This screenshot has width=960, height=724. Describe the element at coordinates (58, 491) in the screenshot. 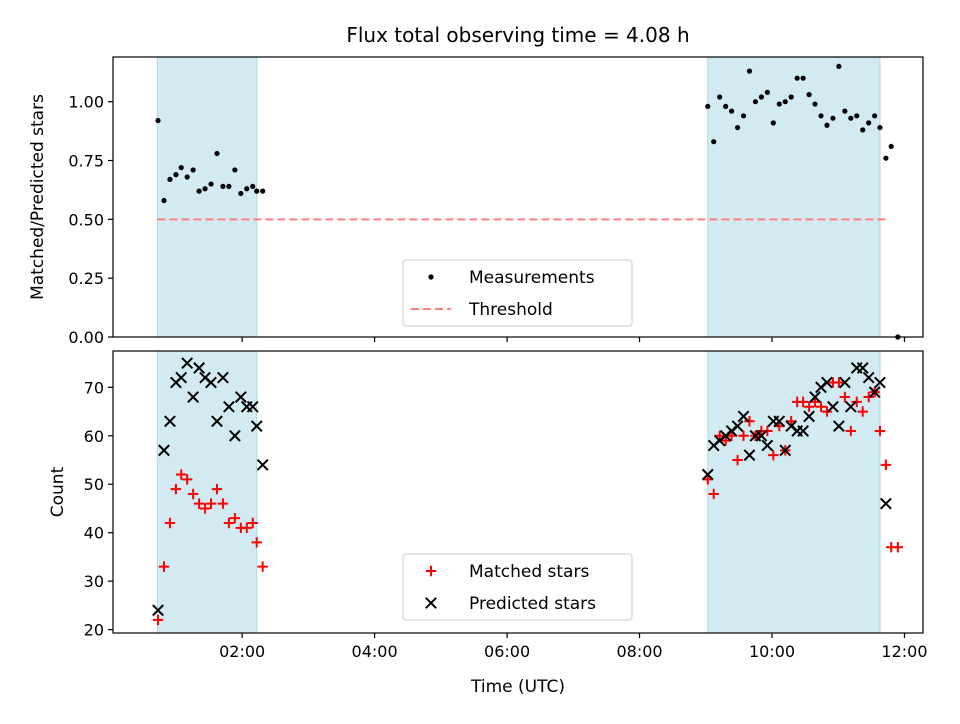

I see `count-y-axis-label: Count` at that location.